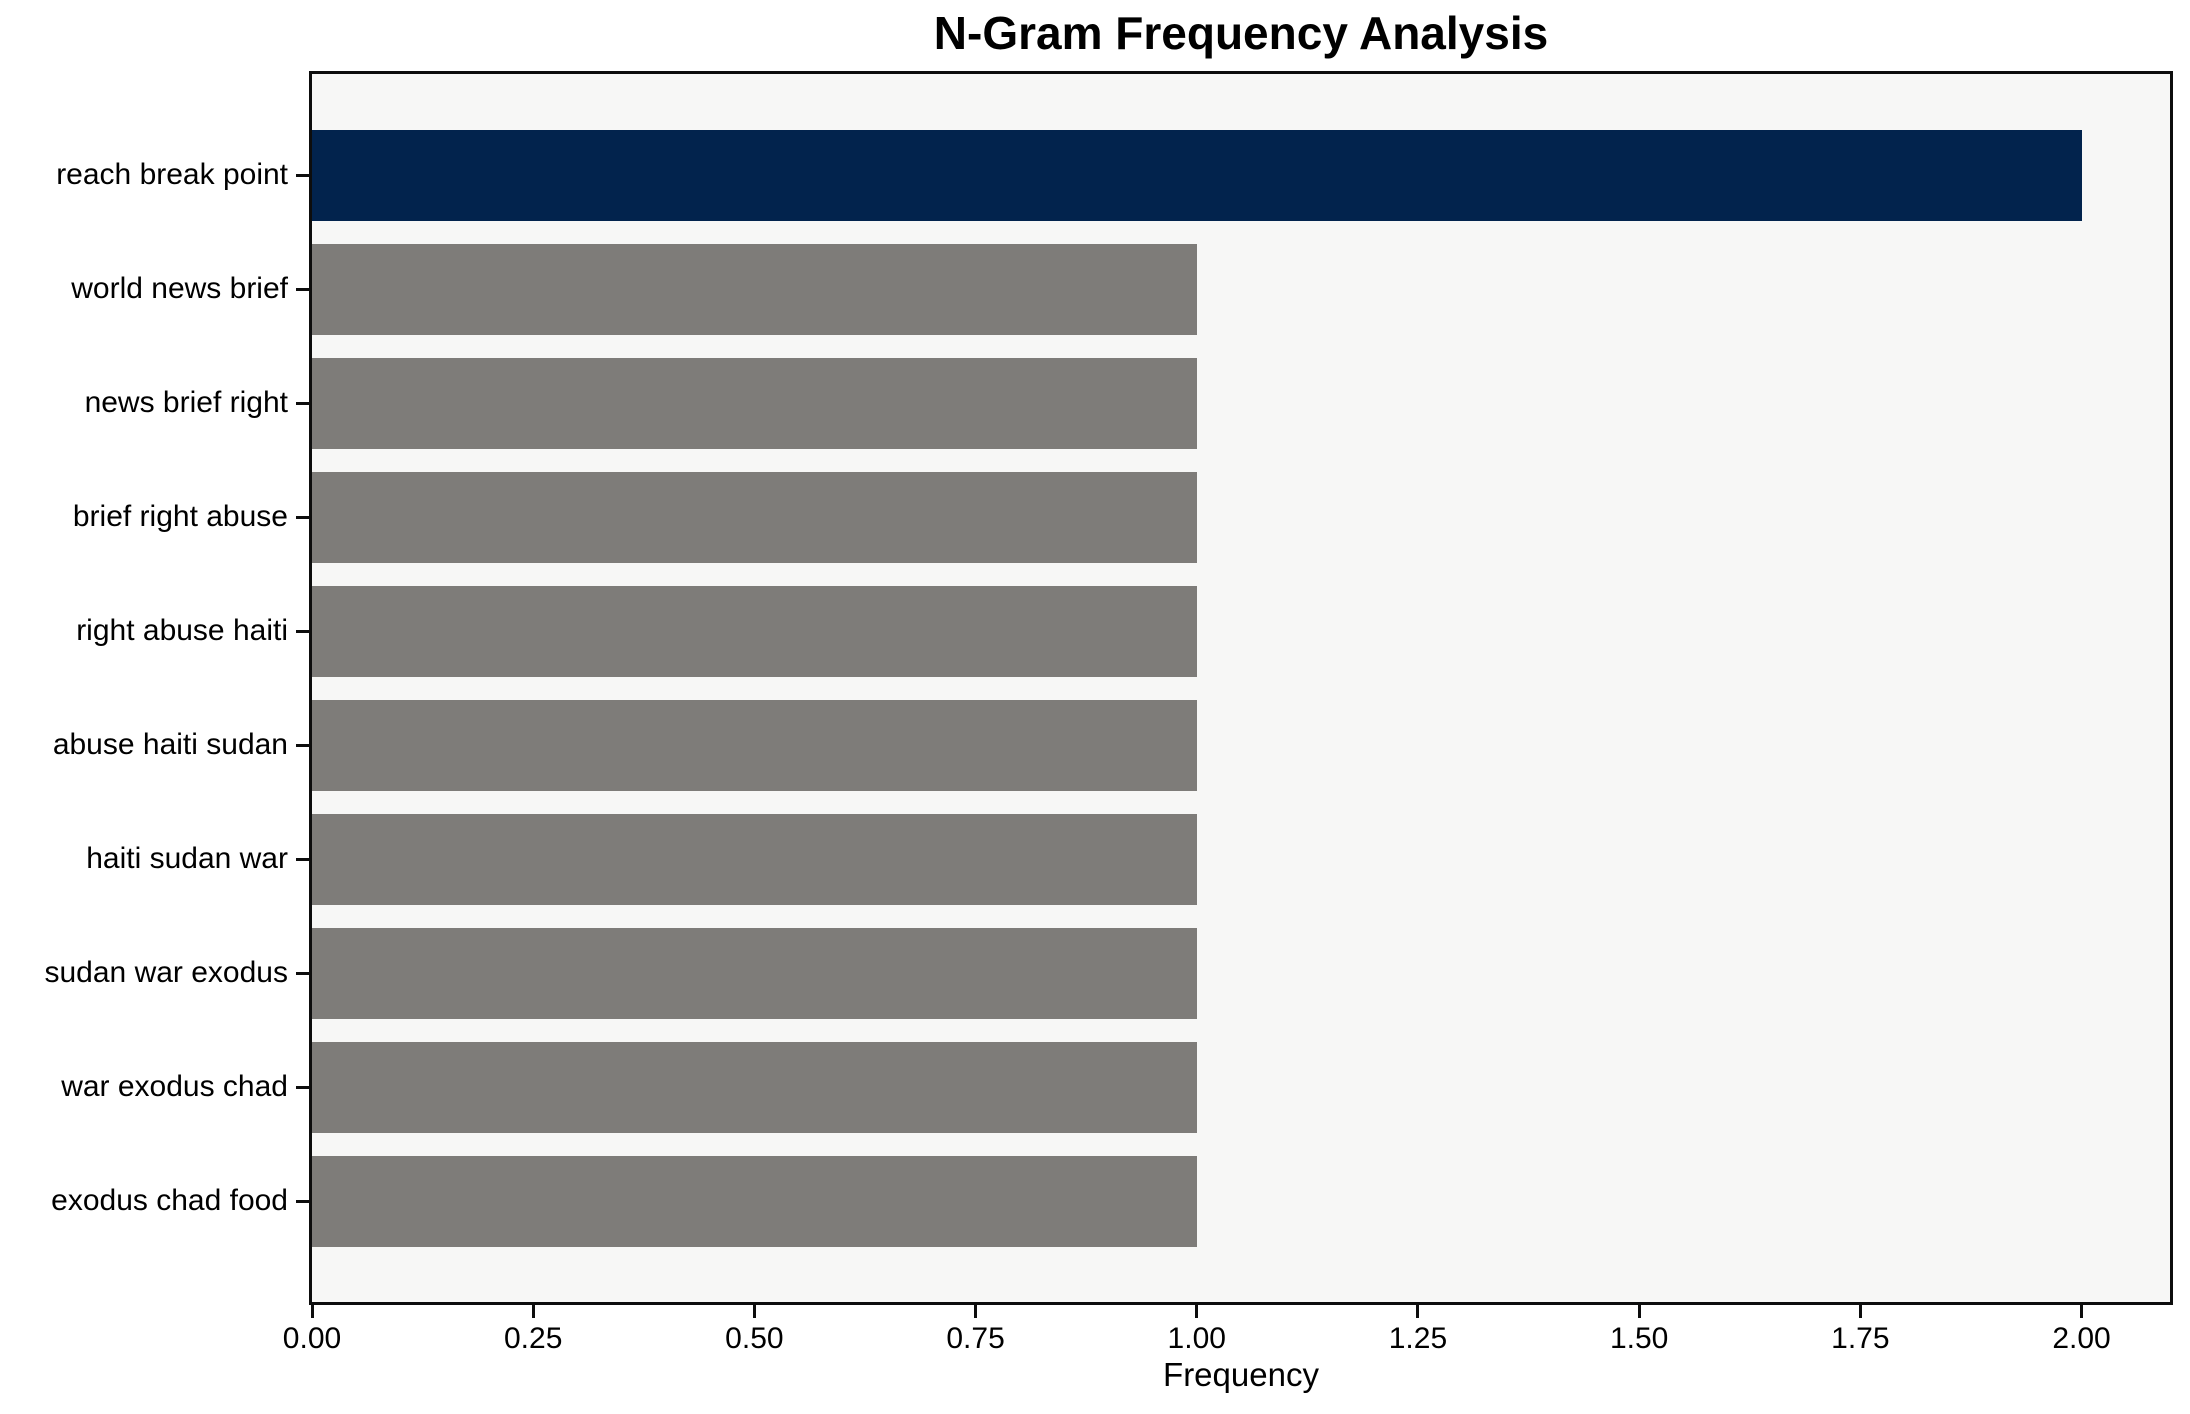 Image resolution: width=2190 pixels, height=1414 pixels. What do you see at coordinates (1418, 1338) in the screenshot?
I see `x-tick-label: 1.25` at bounding box center [1418, 1338].